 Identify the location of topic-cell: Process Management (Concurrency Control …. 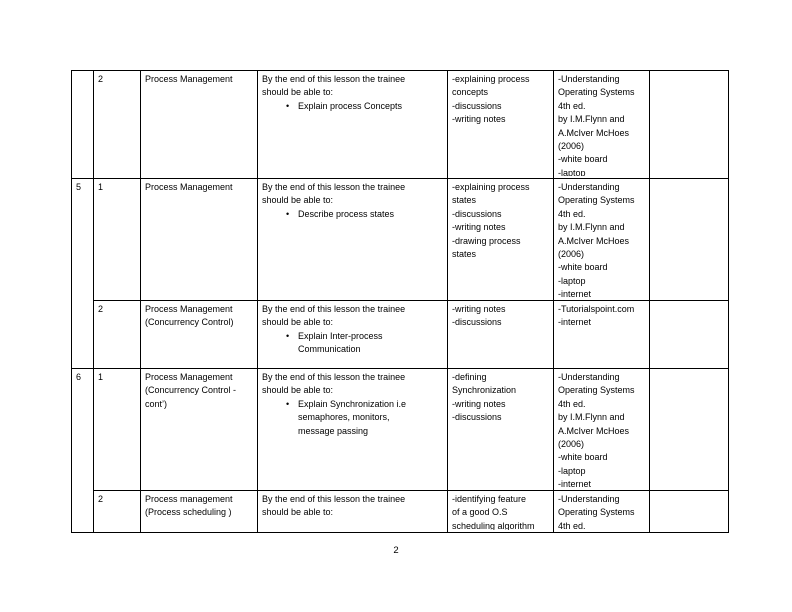
(199, 429).